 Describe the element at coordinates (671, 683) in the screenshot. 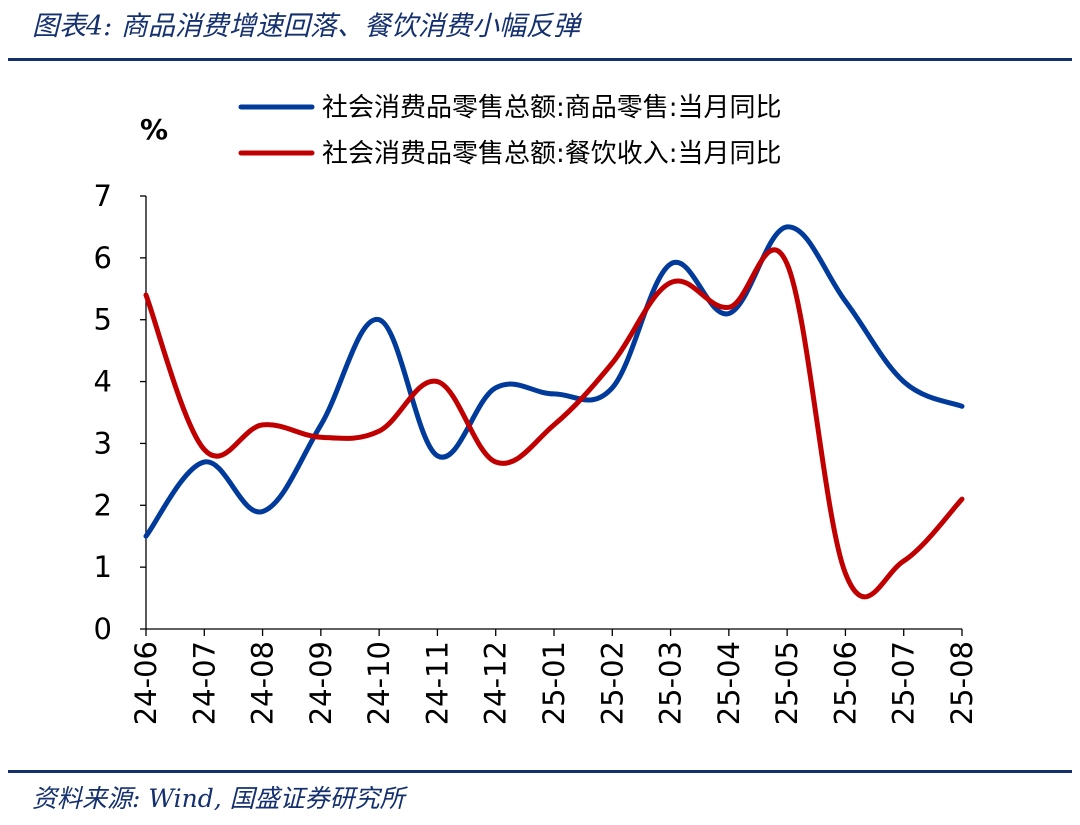

I see `x-tick-label: 25-03` at that location.